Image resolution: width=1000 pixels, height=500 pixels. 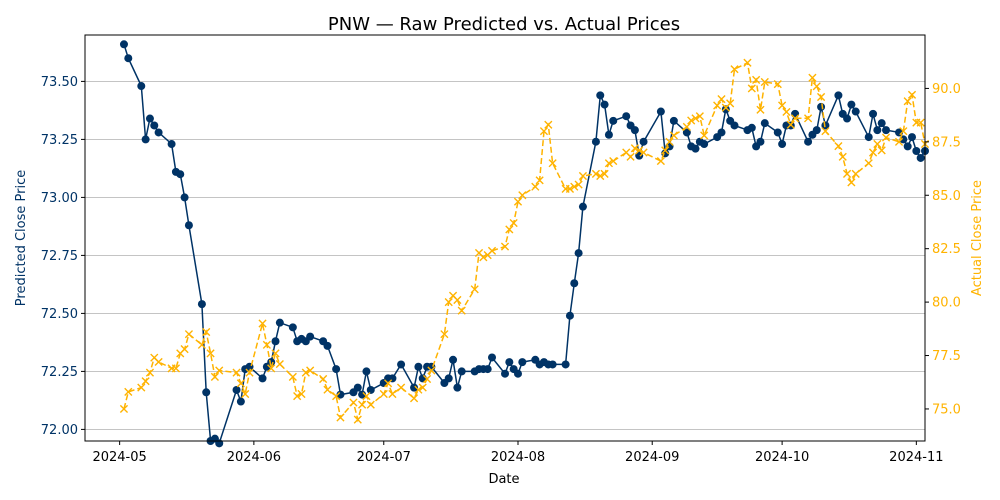 What do you see at coordinates (63, 256) in the screenshot?
I see `y-axis-left: 72.00 72.25 72.50 72.75 73.00 73.25 73.50` at bounding box center [63, 256].